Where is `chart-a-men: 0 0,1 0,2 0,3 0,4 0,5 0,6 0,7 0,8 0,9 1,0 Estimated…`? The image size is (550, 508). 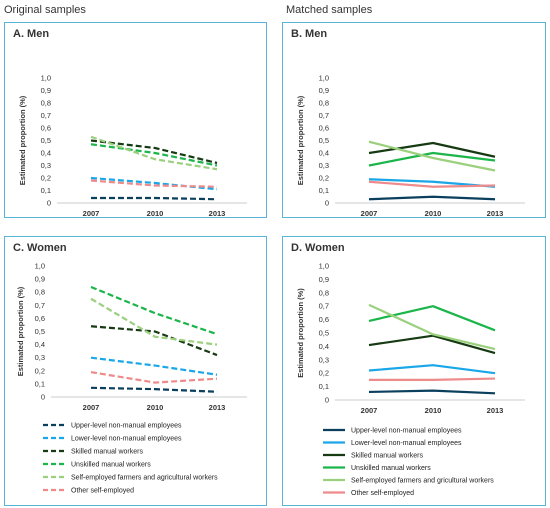
chart-a-men: 0 0,1 0,2 0,3 0,4 0,5 0,6 0,7 0,8 0,9 1,0 Estimated… is located at coordinates (132, 146).